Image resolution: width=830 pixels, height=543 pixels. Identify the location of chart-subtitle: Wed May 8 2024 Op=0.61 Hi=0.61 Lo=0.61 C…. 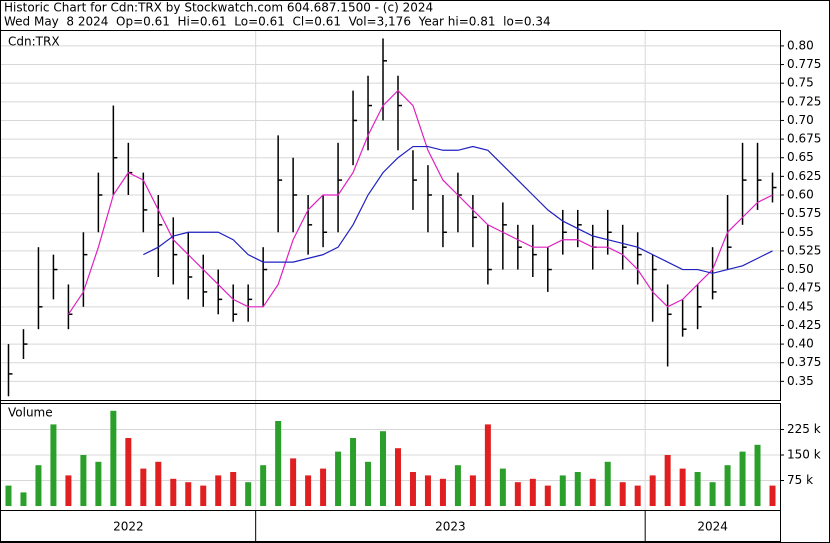
(277, 22).